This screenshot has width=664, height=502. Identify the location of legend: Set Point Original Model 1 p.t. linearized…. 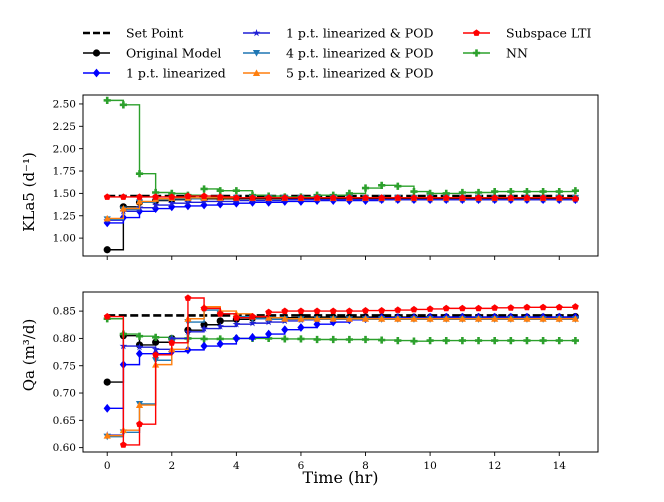
(337, 53).